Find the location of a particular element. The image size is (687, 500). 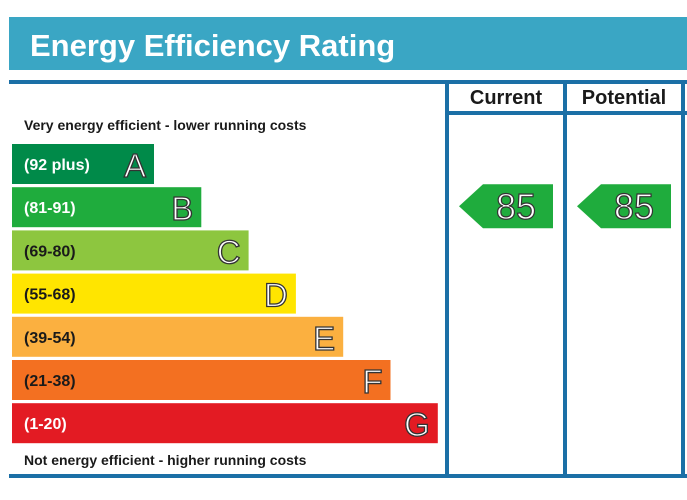

band-g-range: (1-20) is located at coordinates (45, 424).